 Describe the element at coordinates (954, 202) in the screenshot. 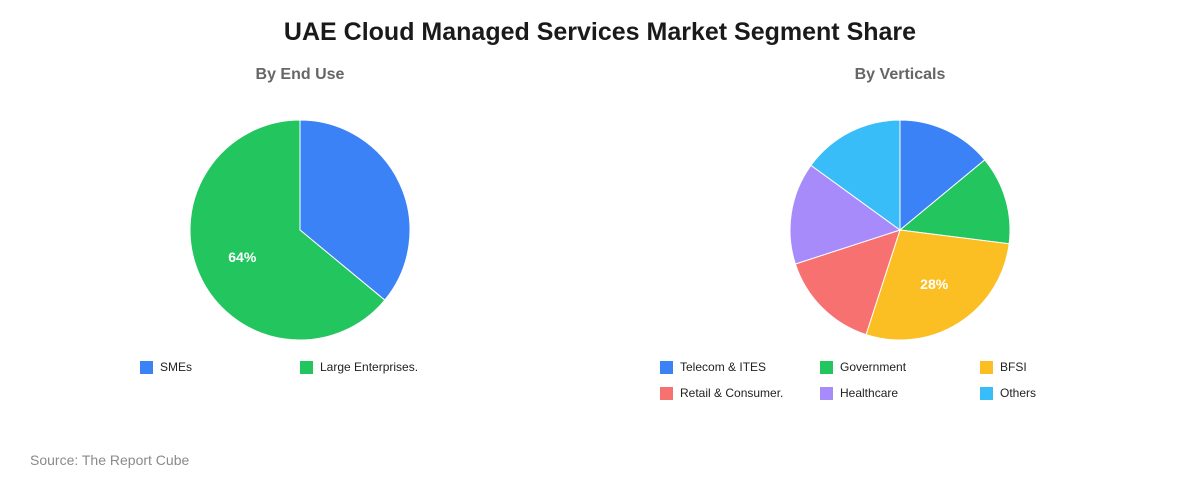

I see `pie-slice-government` at that location.